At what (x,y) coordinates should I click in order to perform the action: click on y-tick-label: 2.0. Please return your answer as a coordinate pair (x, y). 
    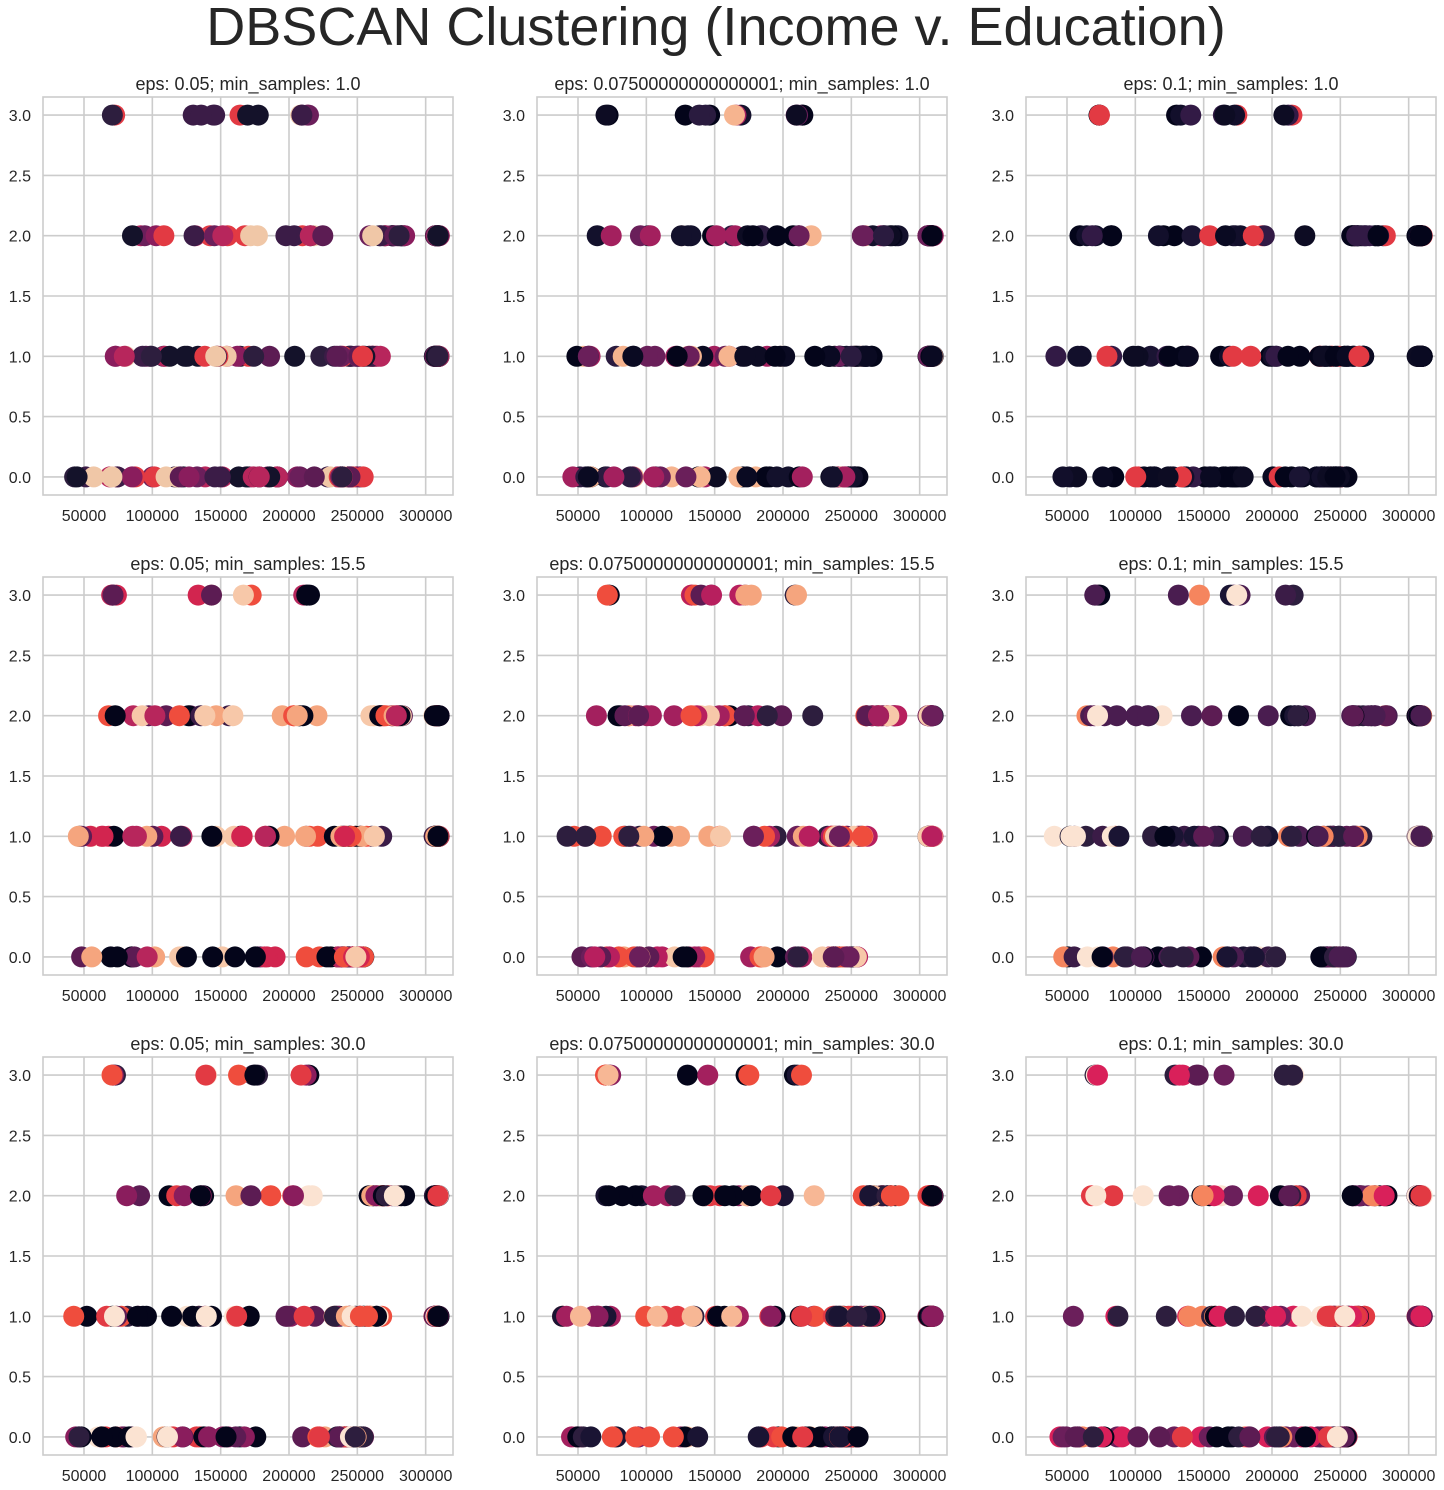
    Looking at the image, I should click on (1003, 1197).